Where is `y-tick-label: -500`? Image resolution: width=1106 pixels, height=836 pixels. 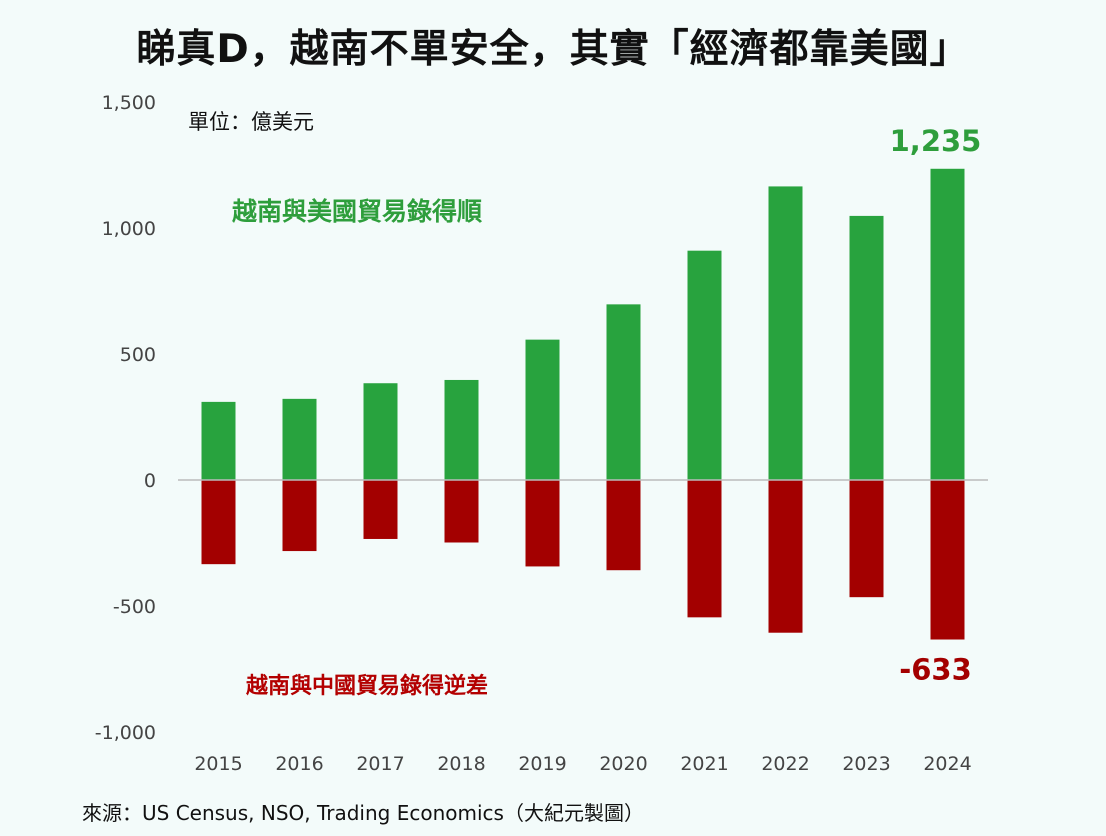
y-tick-label: -500 is located at coordinates (134, 607).